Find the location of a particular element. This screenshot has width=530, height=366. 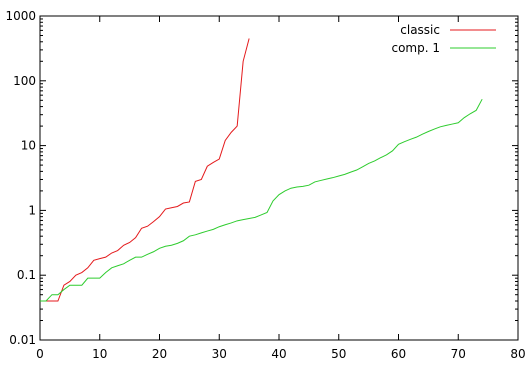

legend-label: comp. 1 is located at coordinates (415, 48).